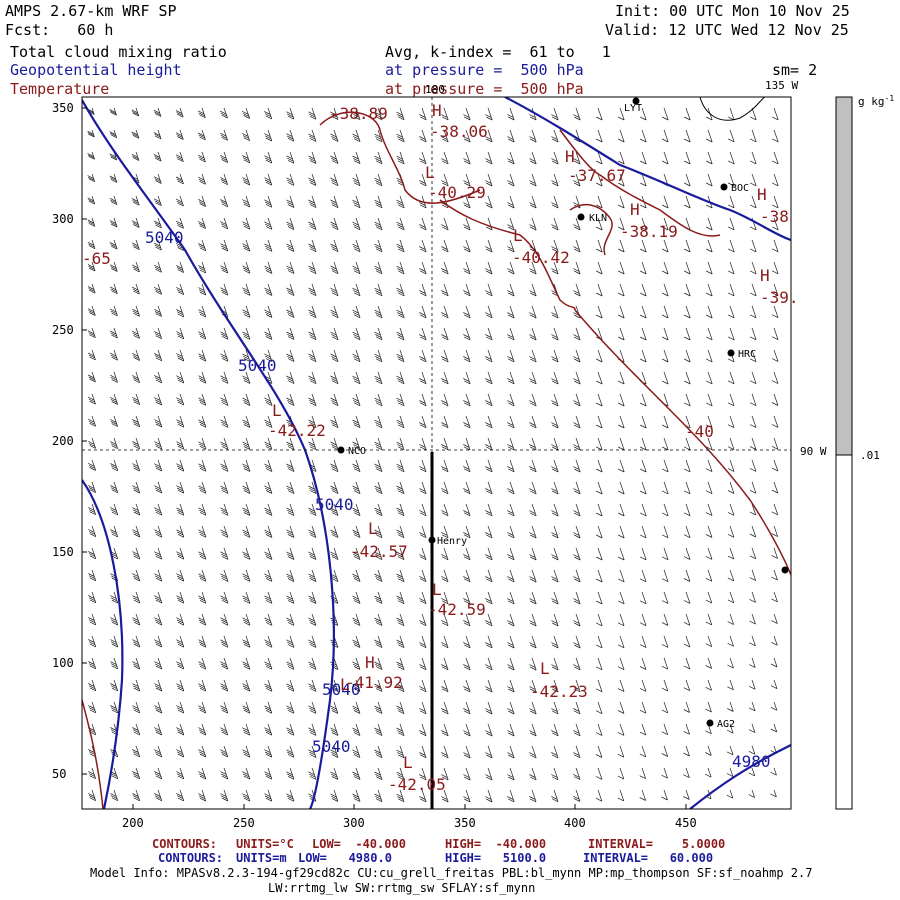 Image resolution: width=900 pixels, height=900 pixels. I want to click on temp-label: -38.19, so click(649, 231).